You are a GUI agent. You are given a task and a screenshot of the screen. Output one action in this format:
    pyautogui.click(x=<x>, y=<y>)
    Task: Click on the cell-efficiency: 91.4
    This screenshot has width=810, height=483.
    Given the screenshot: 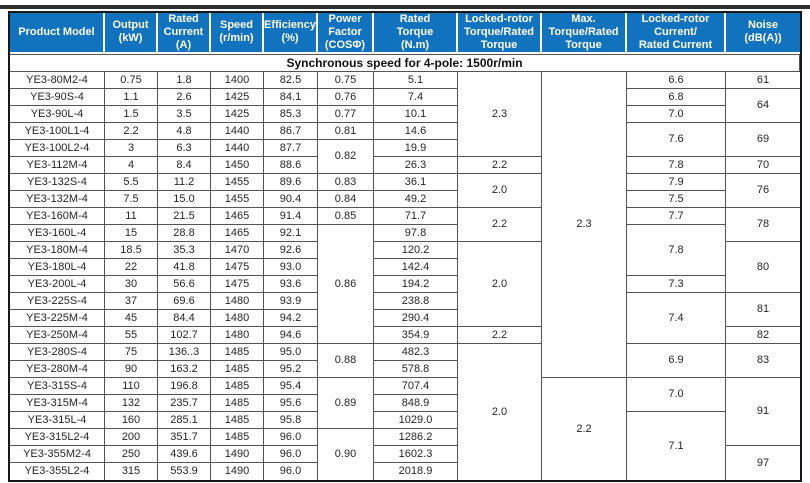 What is the action you would take?
    pyautogui.click(x=291, y=216)
    